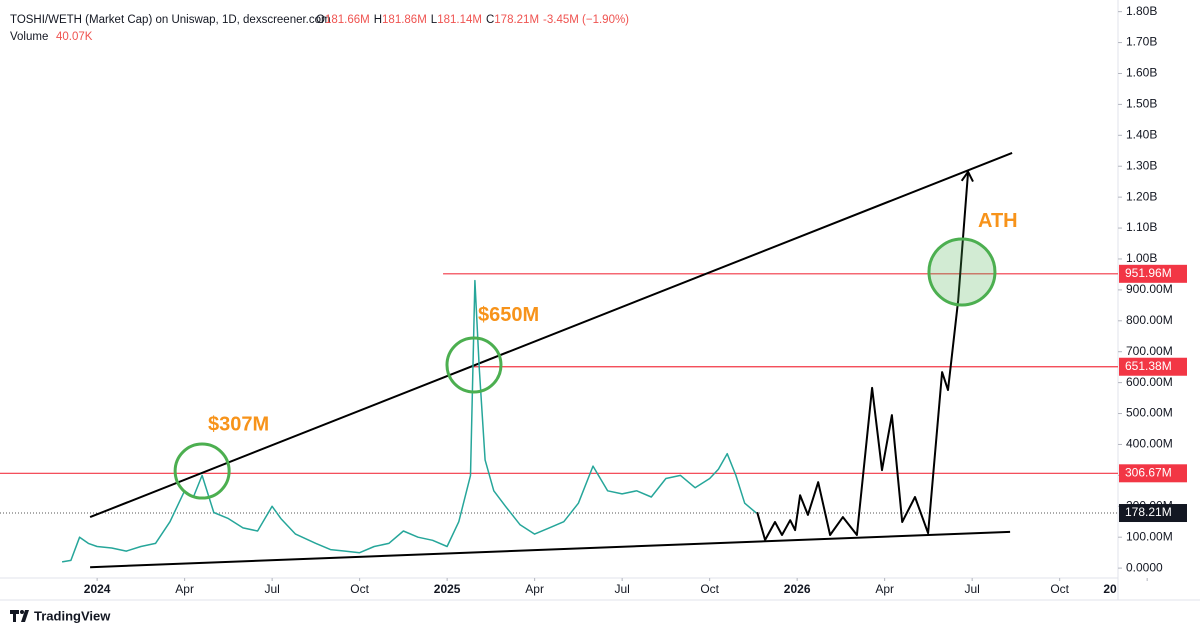 The image size is (1200, 634). What do you see at coordinates (508, 315) in the screenshot?
I see `annotation: $650M` at bounding box center [508, 315].